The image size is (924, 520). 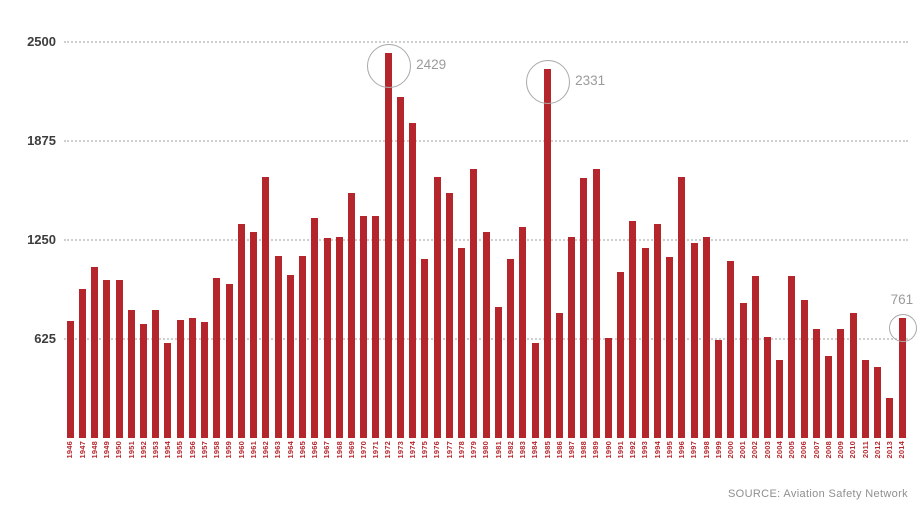 What do you see at coordinates (902, 460) in the screenshot?
I see `x-tick-slot-2014: 2014` at bounding box center [902, 460].